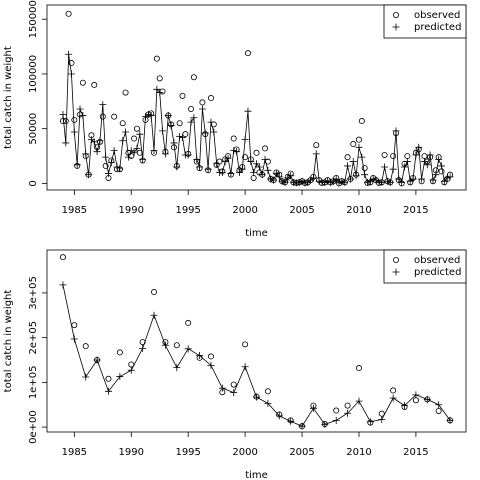 Image resolution: width=480 pixels, height=480 pixels. Describe the element at coordinates (301, 210) in the screenshot. I see `x-tick-label: 2005` at that location.